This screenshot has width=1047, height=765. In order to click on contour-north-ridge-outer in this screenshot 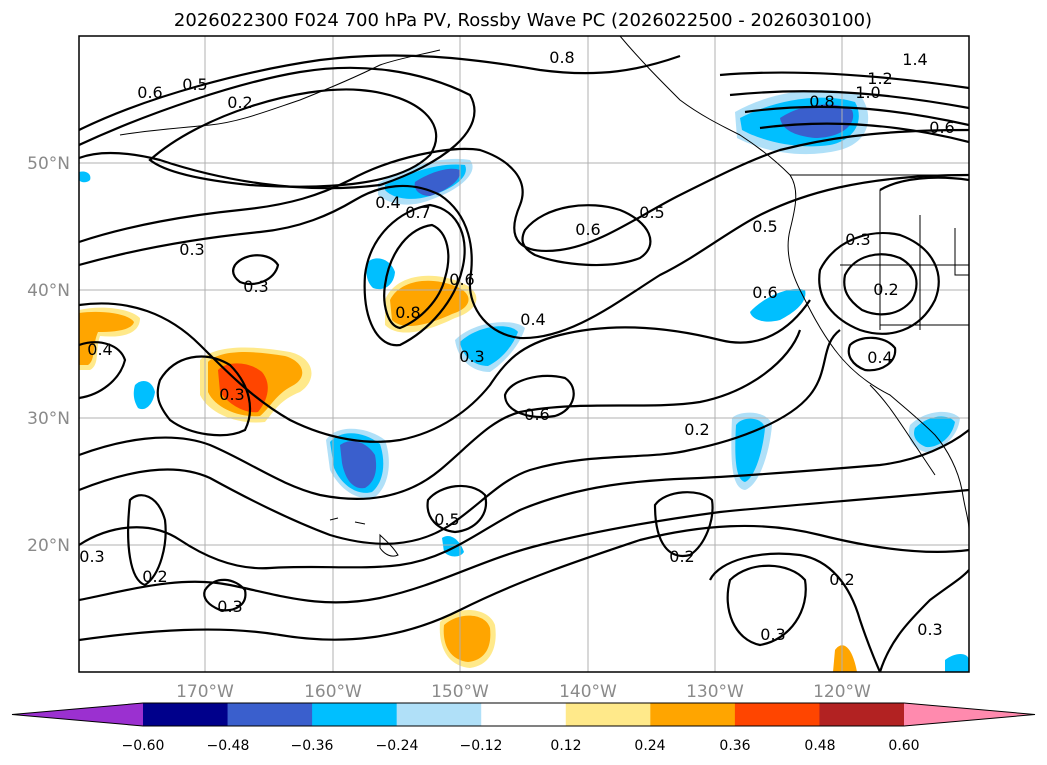, I will do `click(380, 92)`.